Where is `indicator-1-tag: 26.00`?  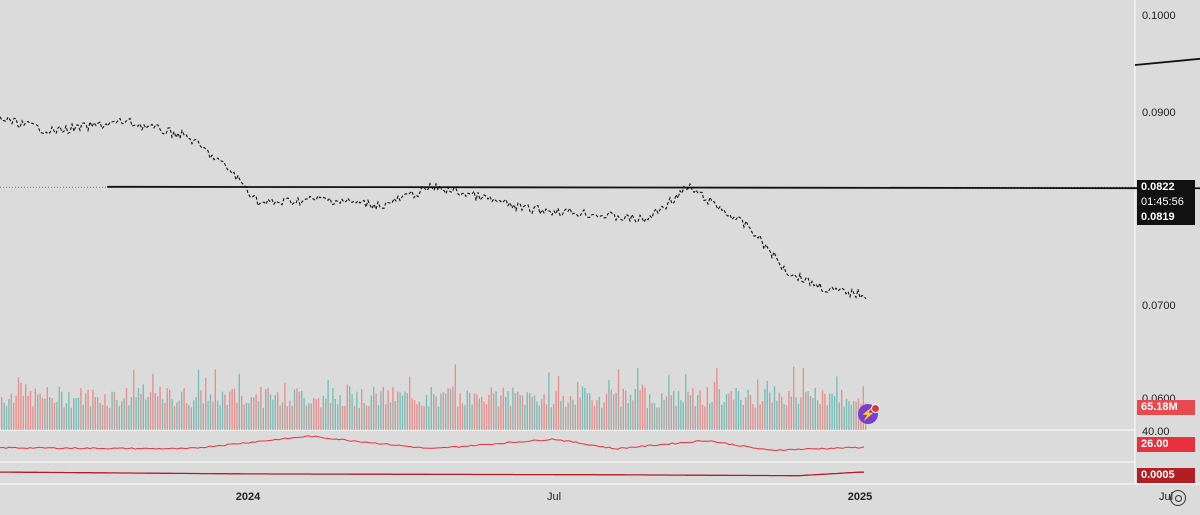
indicator-1-tag: 26.00 is located at coordinates (1166, 444).